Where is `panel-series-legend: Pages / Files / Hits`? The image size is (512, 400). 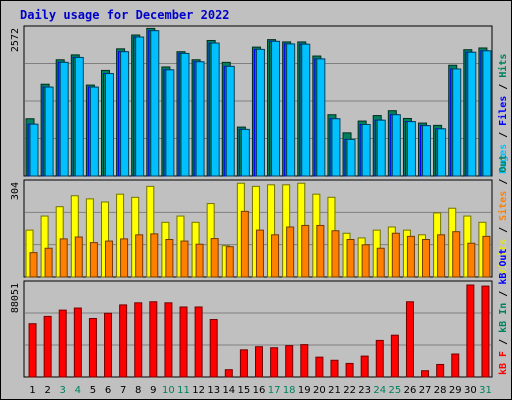
panel-series-legend: Pages / Files / Hits is located at coordinates (503, 114).